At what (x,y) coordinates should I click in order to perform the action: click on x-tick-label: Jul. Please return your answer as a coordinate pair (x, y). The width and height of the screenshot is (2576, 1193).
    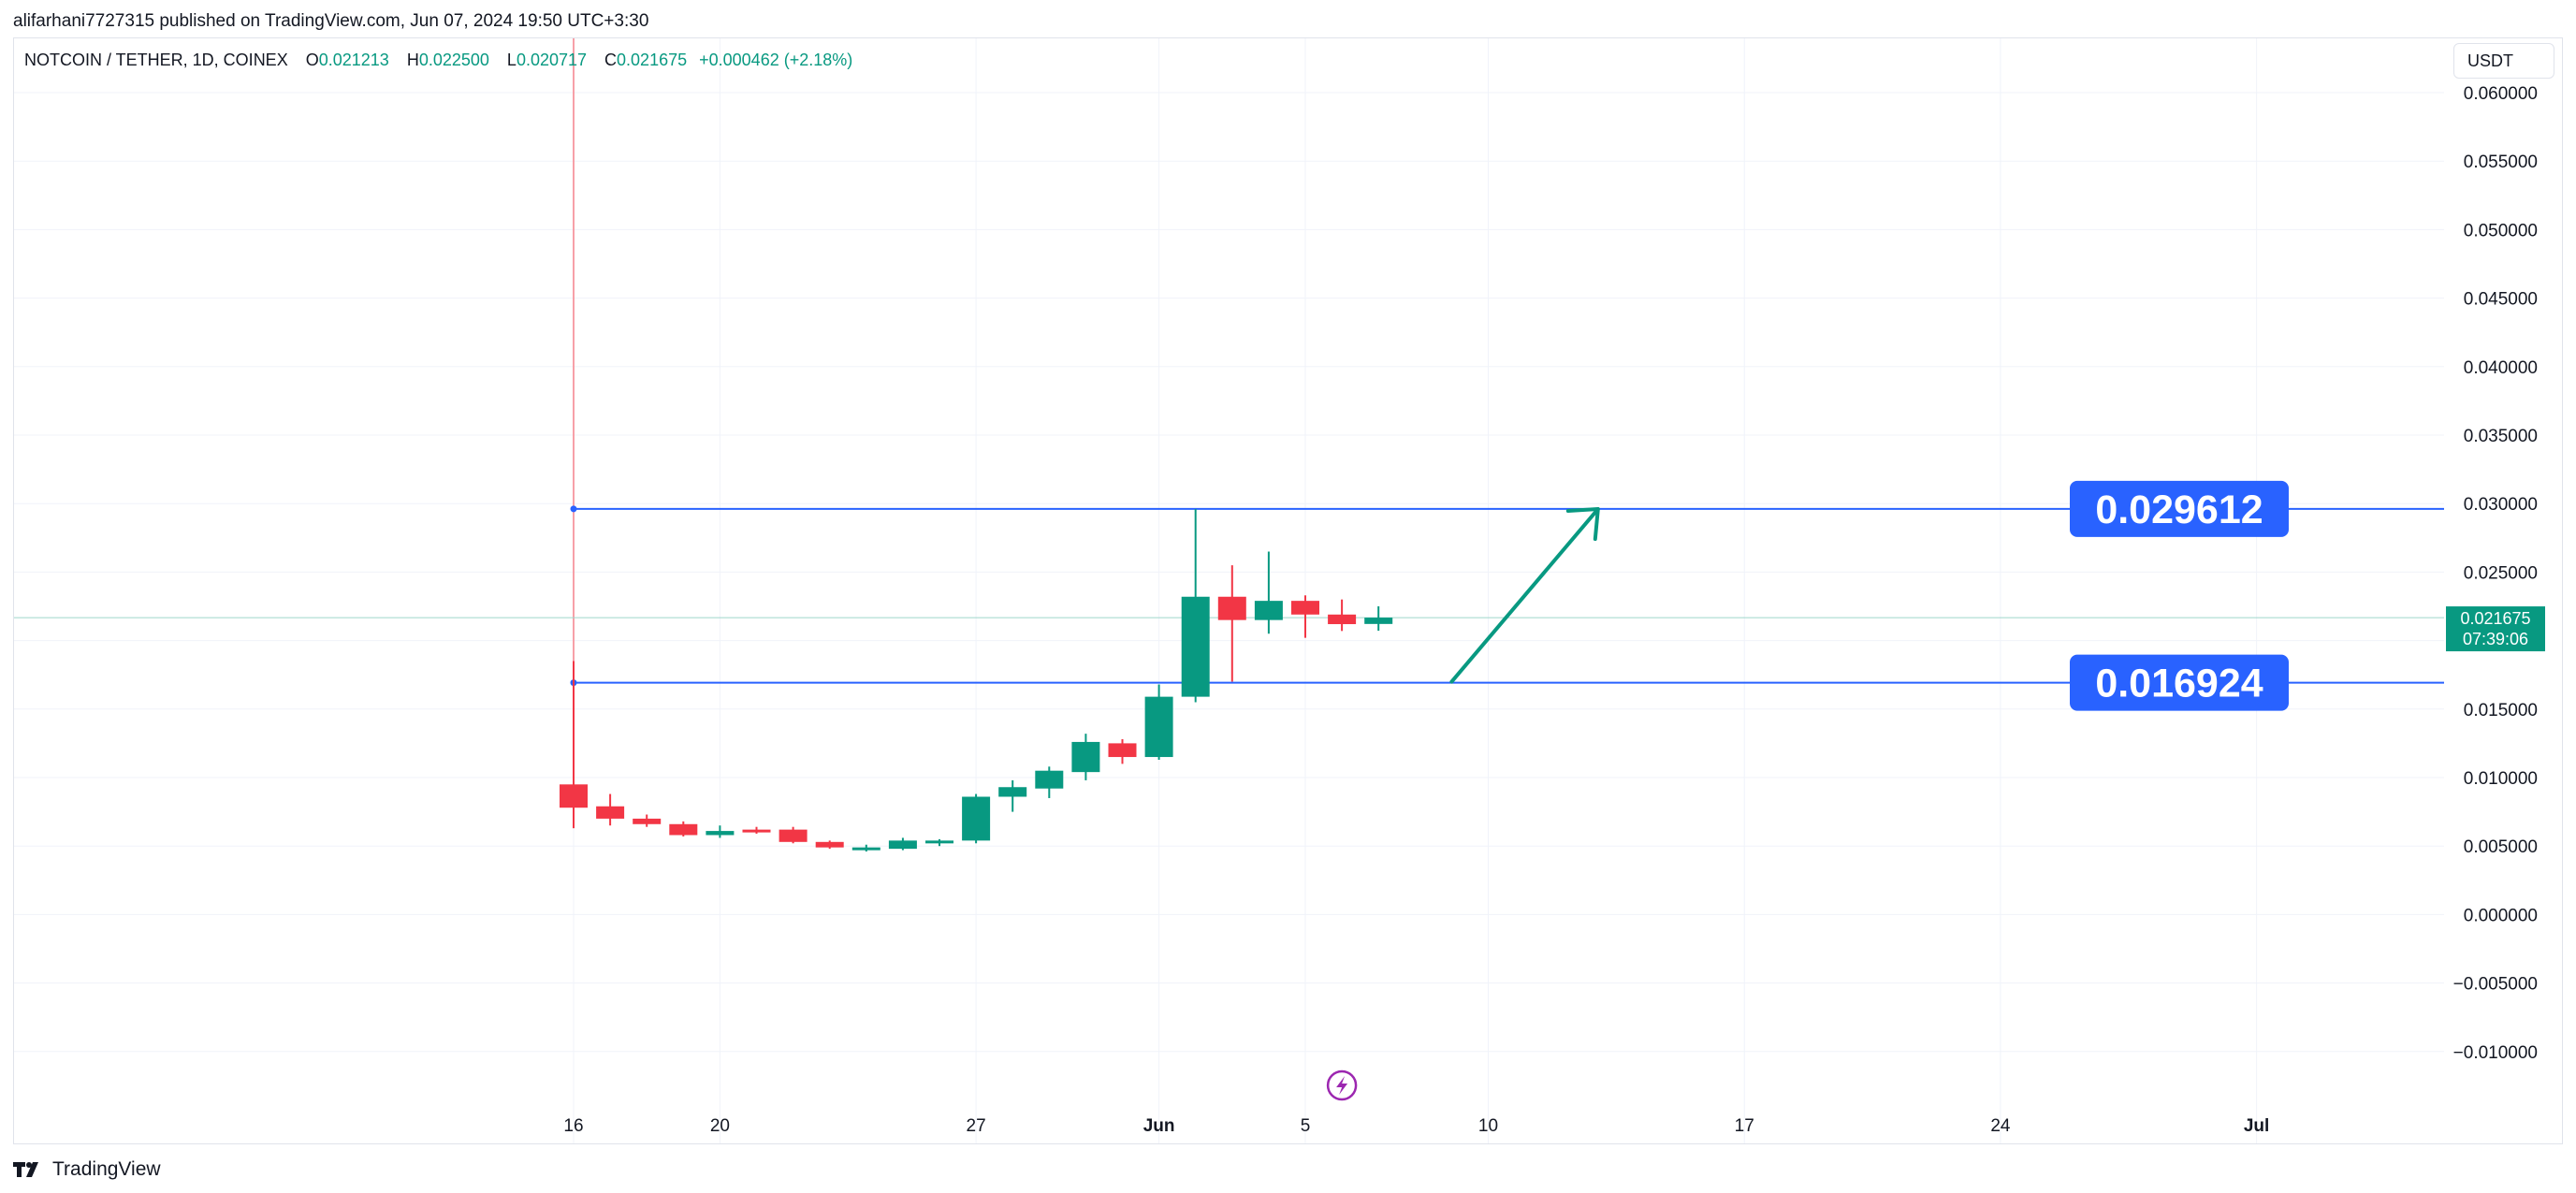
    Looking at the image, I should click on (2256, 1126).